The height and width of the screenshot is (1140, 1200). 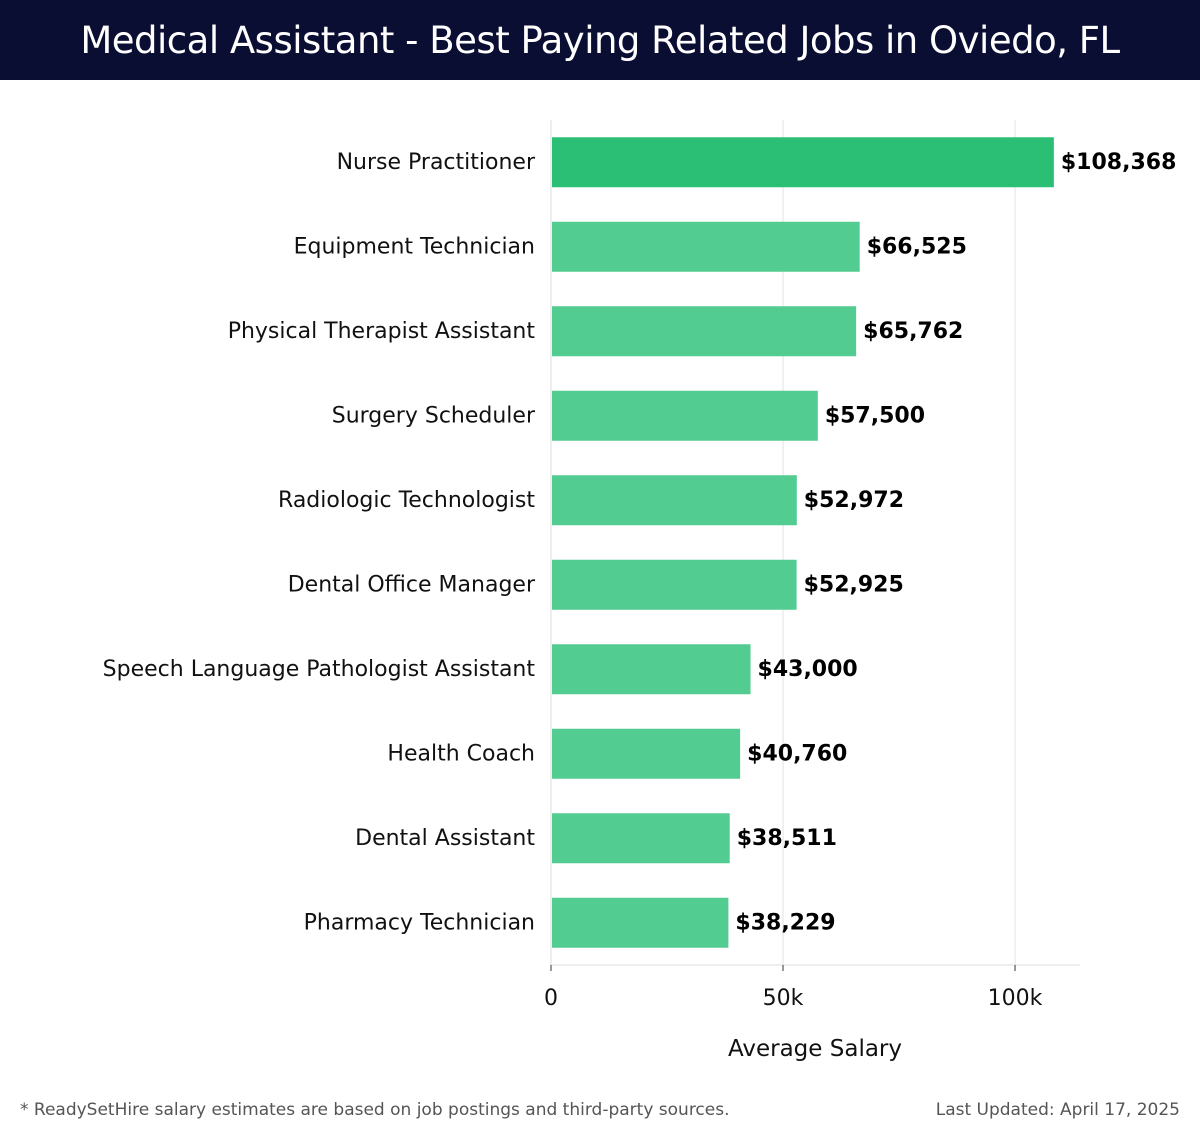 I want to click on category-label: Radiologic Technologist, so click(x=406, y=500).